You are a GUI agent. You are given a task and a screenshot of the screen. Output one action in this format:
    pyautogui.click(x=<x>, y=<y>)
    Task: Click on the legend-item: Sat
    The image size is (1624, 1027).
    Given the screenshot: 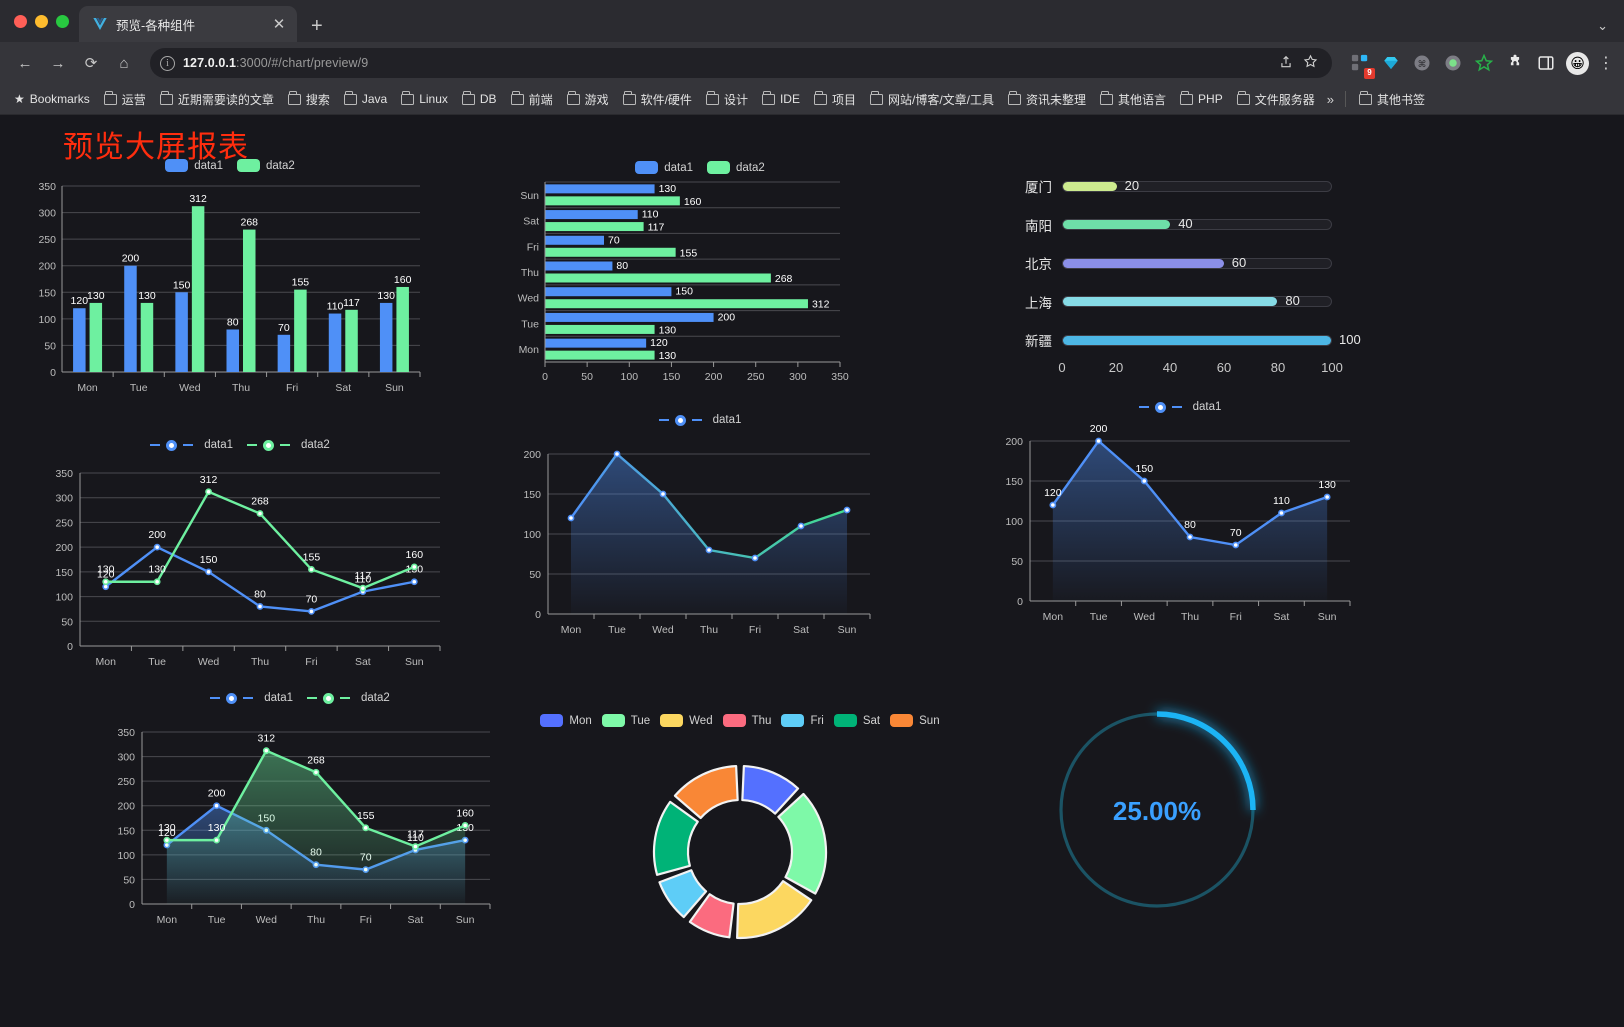 What is the action you would take?
    pyautogui.click(x=856, y=720)
    